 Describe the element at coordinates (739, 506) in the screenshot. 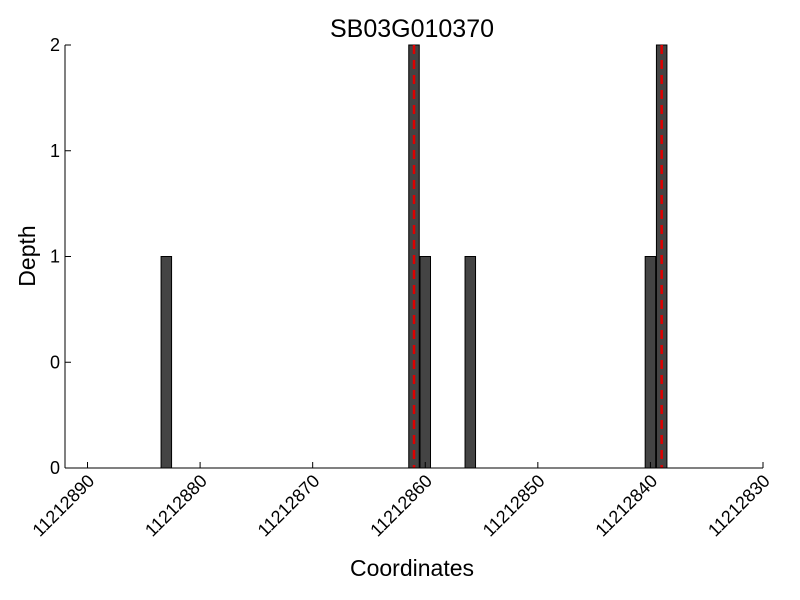

I see `x-tick-label: 11212830` at that location.